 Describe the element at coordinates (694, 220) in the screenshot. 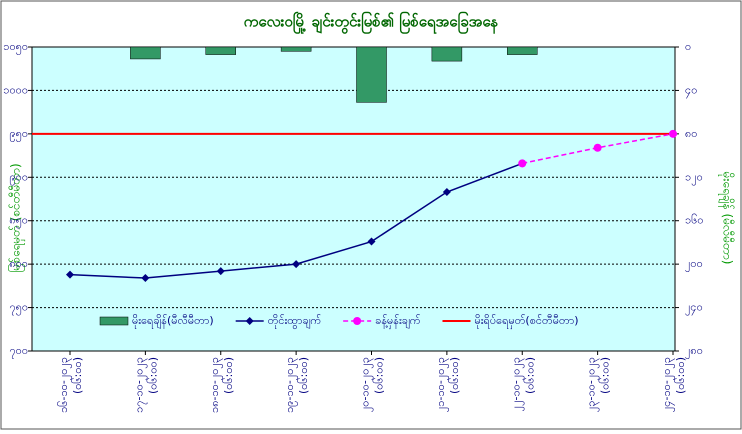

I see `y2-tick-label: ၁၆၀` at that location.